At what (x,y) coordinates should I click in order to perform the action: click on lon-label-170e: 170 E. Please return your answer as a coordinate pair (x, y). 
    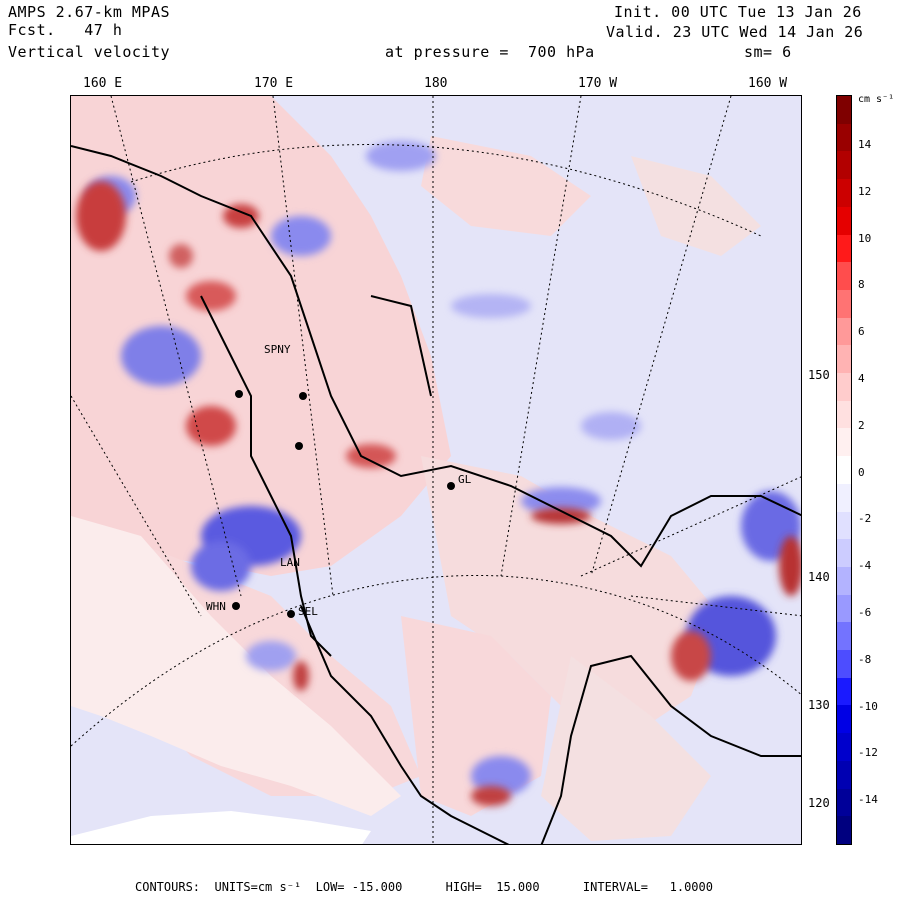
    Looking at the image, I should click on (274, 83).